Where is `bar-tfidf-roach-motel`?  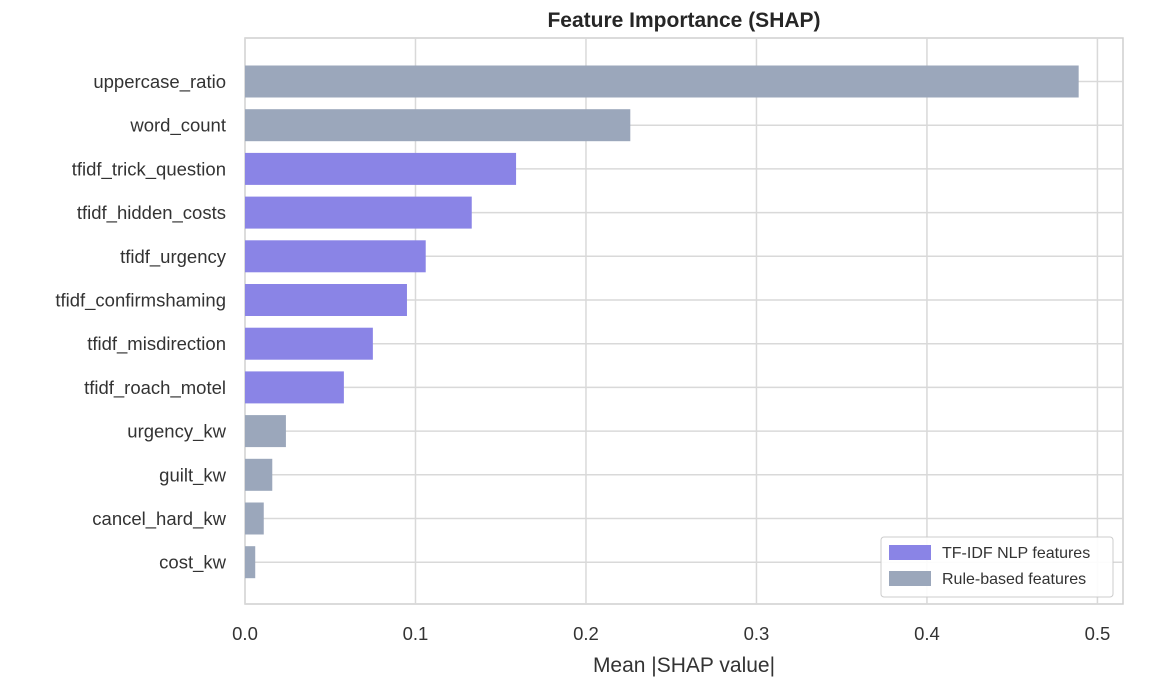 bar-tfidf-roach-motel is located at coordinates (294, 387).